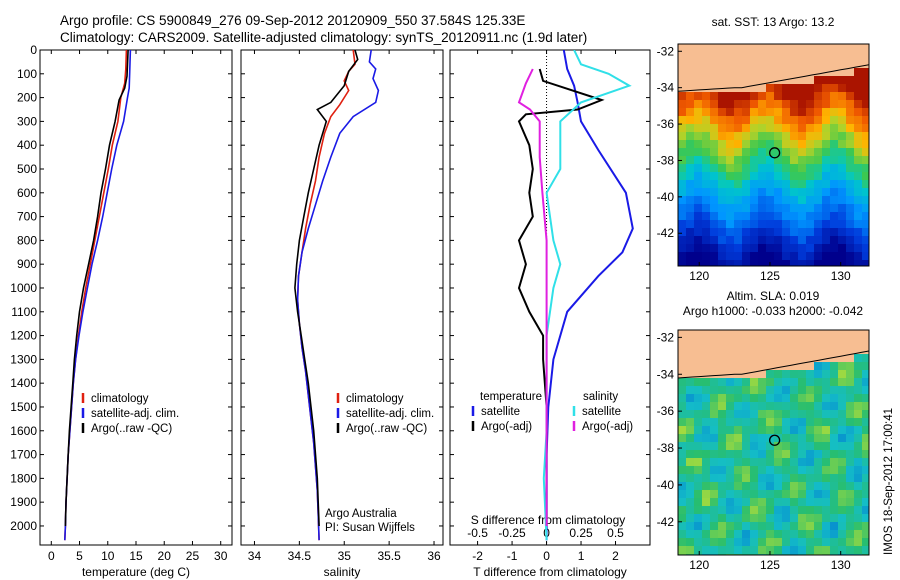 This screenshot has height=580, width=900. Describe the element at coordinates (601, 412) in the screenshot. I see `legend-label: satellite` at that location.